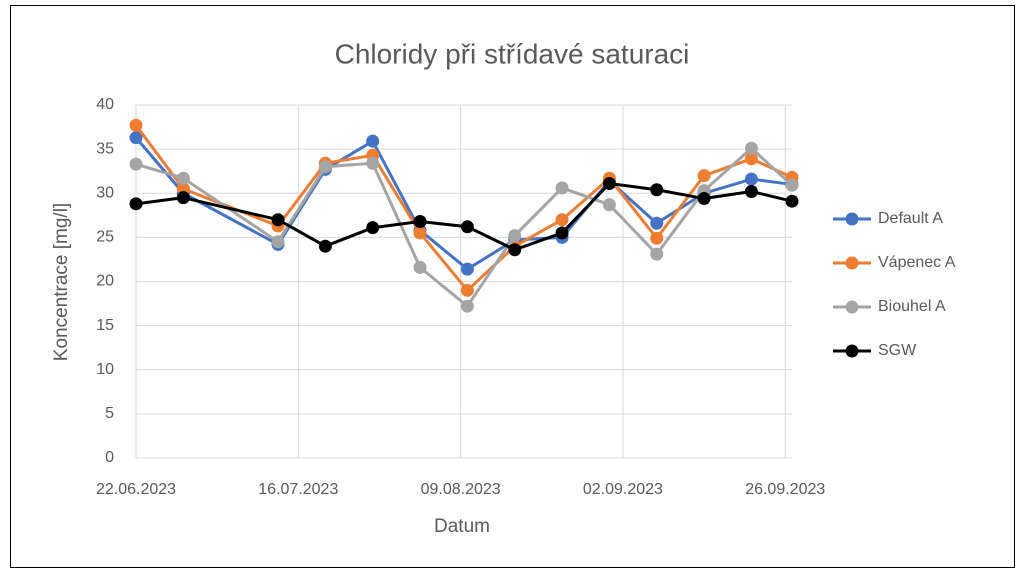 This screenshot has width=1022, height=569. Describe the element at coordinates (298, 489) in the screenshot. I see `x-tick-label: 16.07.2023` at that location.